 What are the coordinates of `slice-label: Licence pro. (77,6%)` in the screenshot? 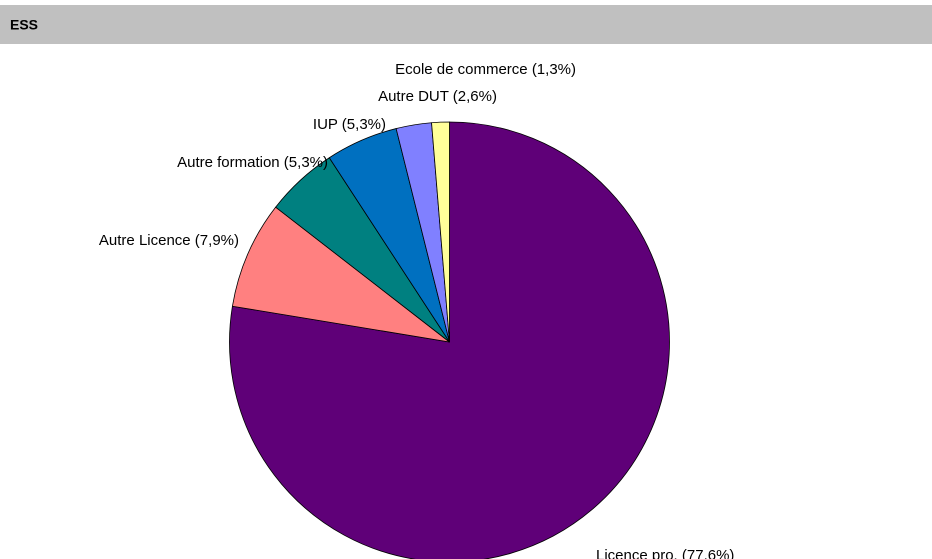 It's located at (665, 553).